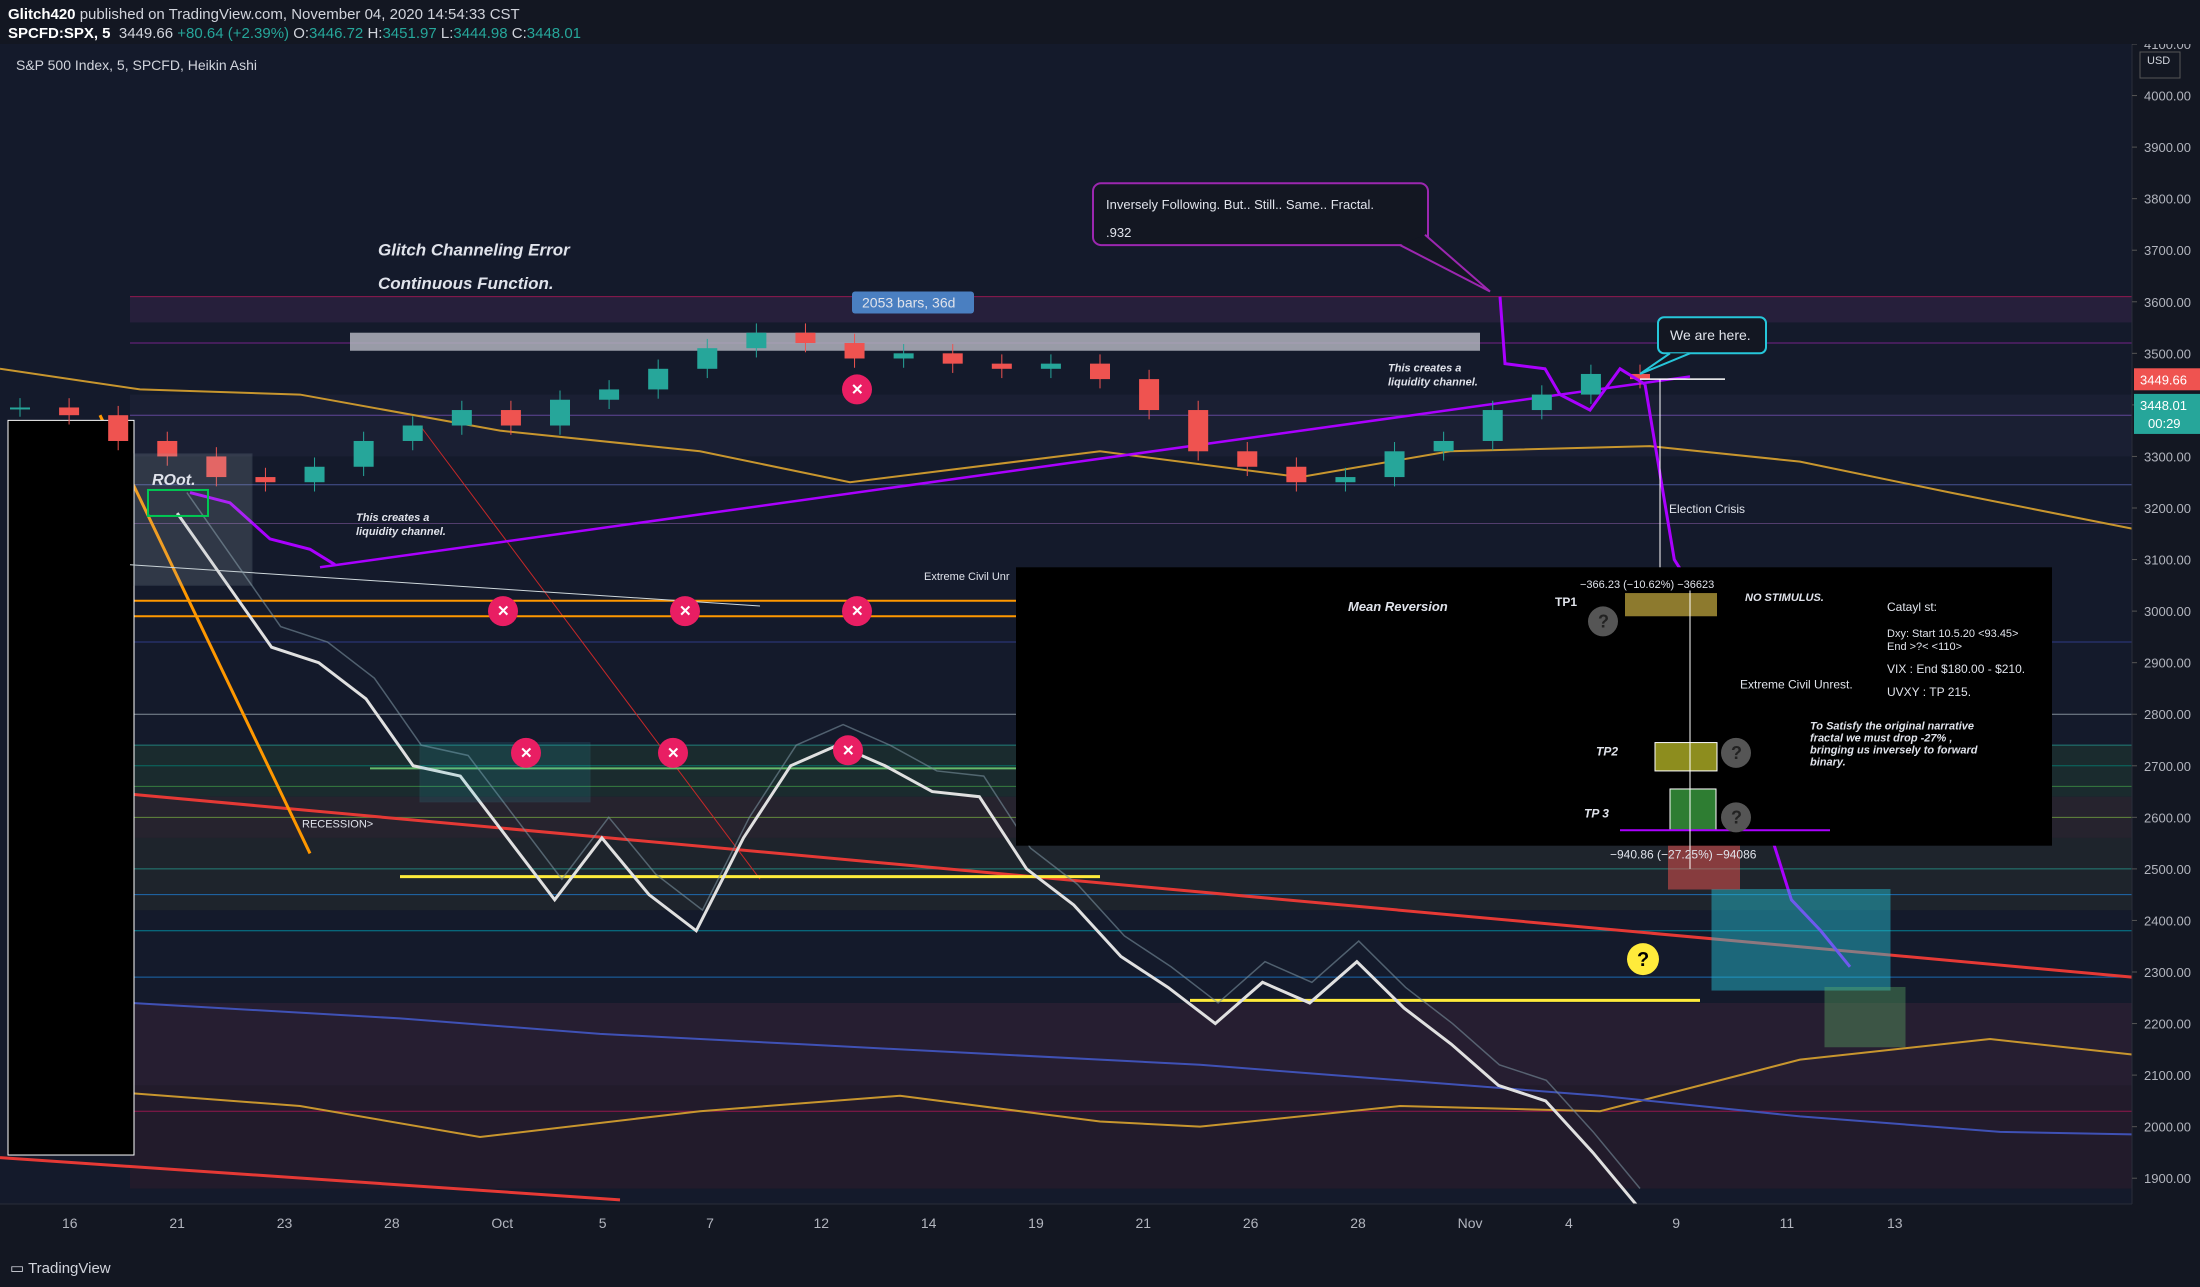 The width and height of the screenshot is (2200, 1287). What do you see at coordinates (2167, 250) in the screenshot?
I see `y-tick-label: 3700.00` at bounding box center [2167, 250].